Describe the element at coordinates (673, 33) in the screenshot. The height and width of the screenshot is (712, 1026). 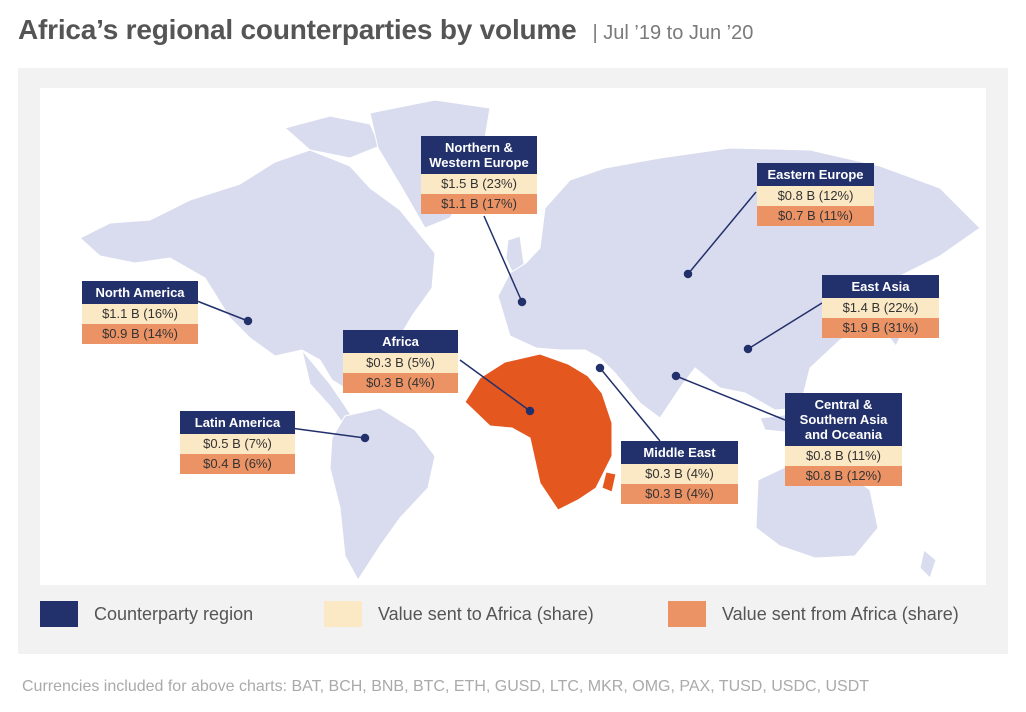
I see `page-subtitle: | Jul ’19 to Jun ’20` at that location.